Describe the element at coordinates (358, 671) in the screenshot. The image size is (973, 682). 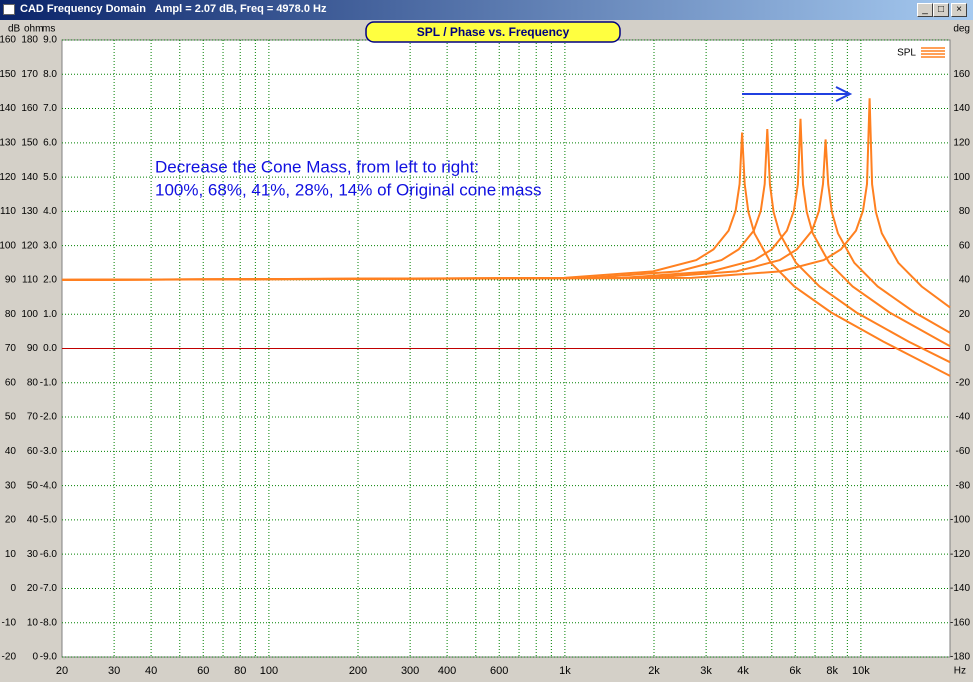
I see `x-tick-label: 200` at that location.